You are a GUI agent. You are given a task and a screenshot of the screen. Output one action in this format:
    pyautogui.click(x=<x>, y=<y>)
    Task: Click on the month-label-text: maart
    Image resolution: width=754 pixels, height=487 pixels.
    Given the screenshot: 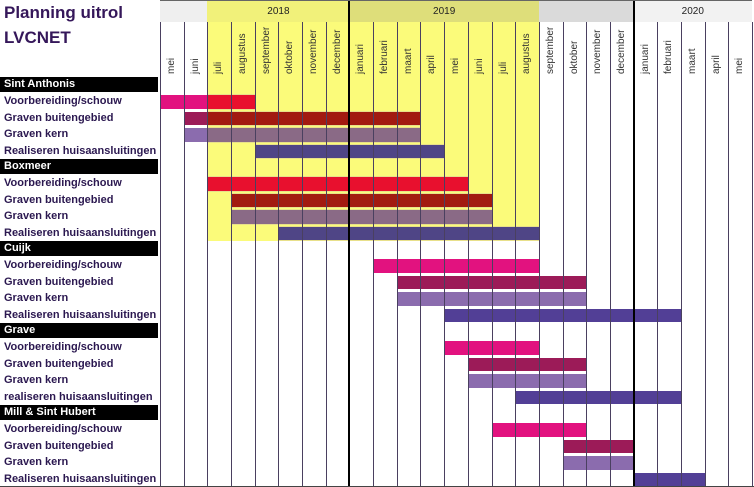 What is the action you would take?
    pyautogui.click(x=408, y=61)
    